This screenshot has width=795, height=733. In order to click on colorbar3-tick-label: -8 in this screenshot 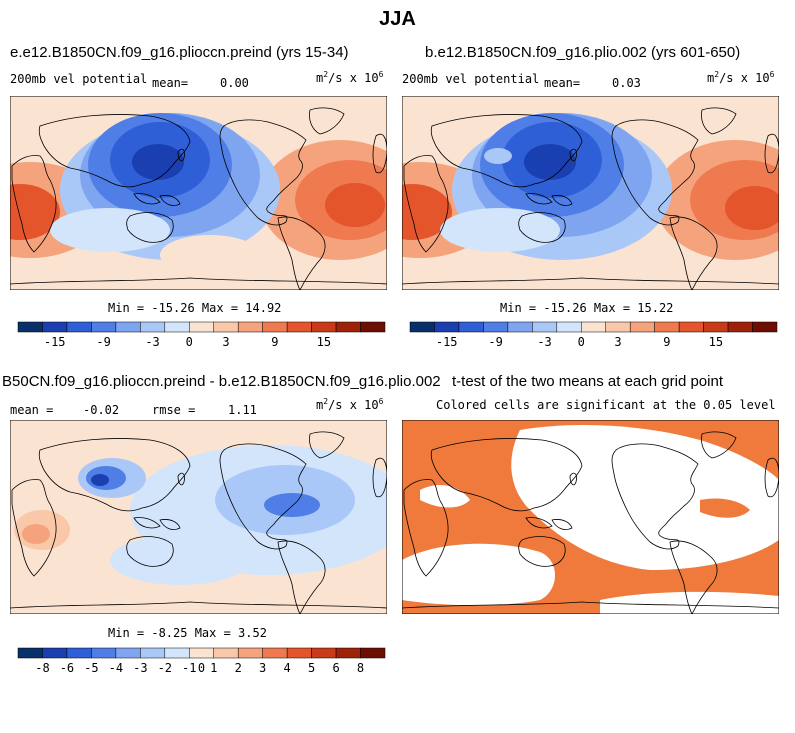, I will do `click(42, 668)`.